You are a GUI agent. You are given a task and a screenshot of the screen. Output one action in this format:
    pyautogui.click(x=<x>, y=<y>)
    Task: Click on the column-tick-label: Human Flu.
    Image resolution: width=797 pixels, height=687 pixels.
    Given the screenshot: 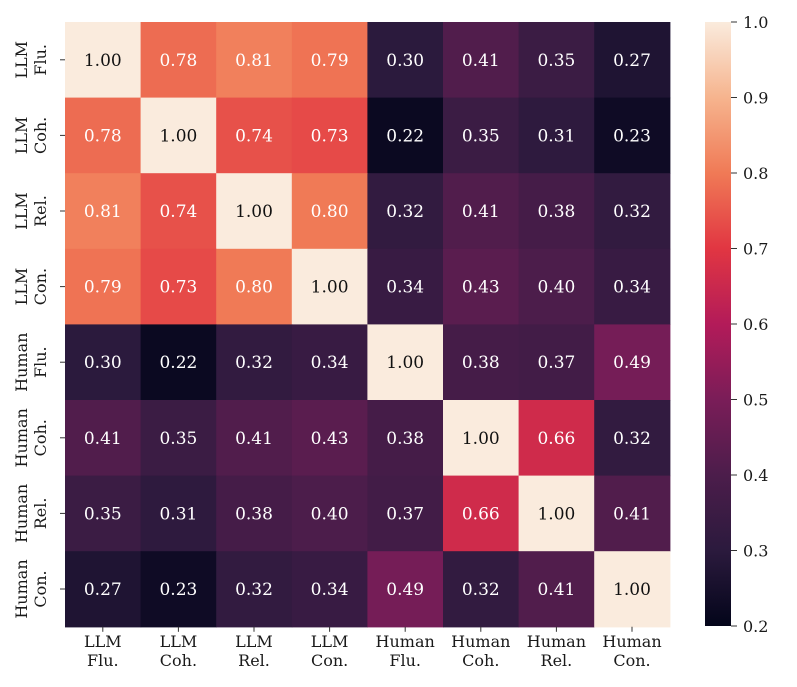 What is the action you would take?
    pyautogui.click(x=405, y=651)
    